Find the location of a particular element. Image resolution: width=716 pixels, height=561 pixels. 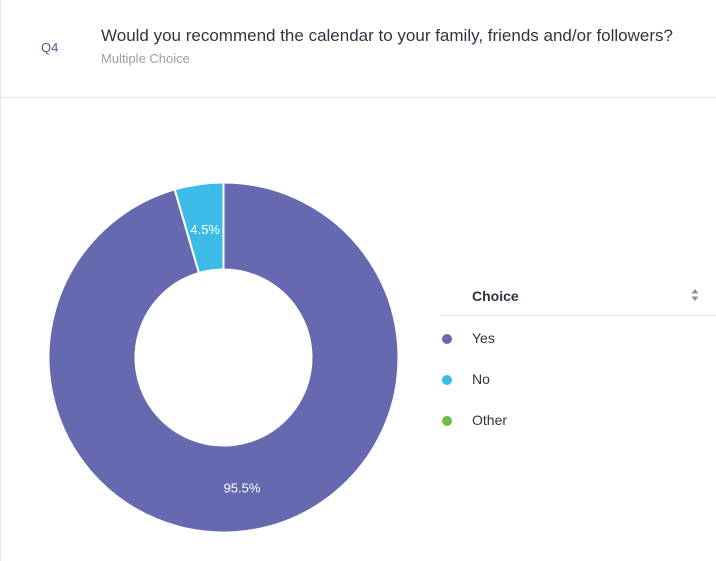

legend-column-title: Choice is located at coordinates (495, 296).